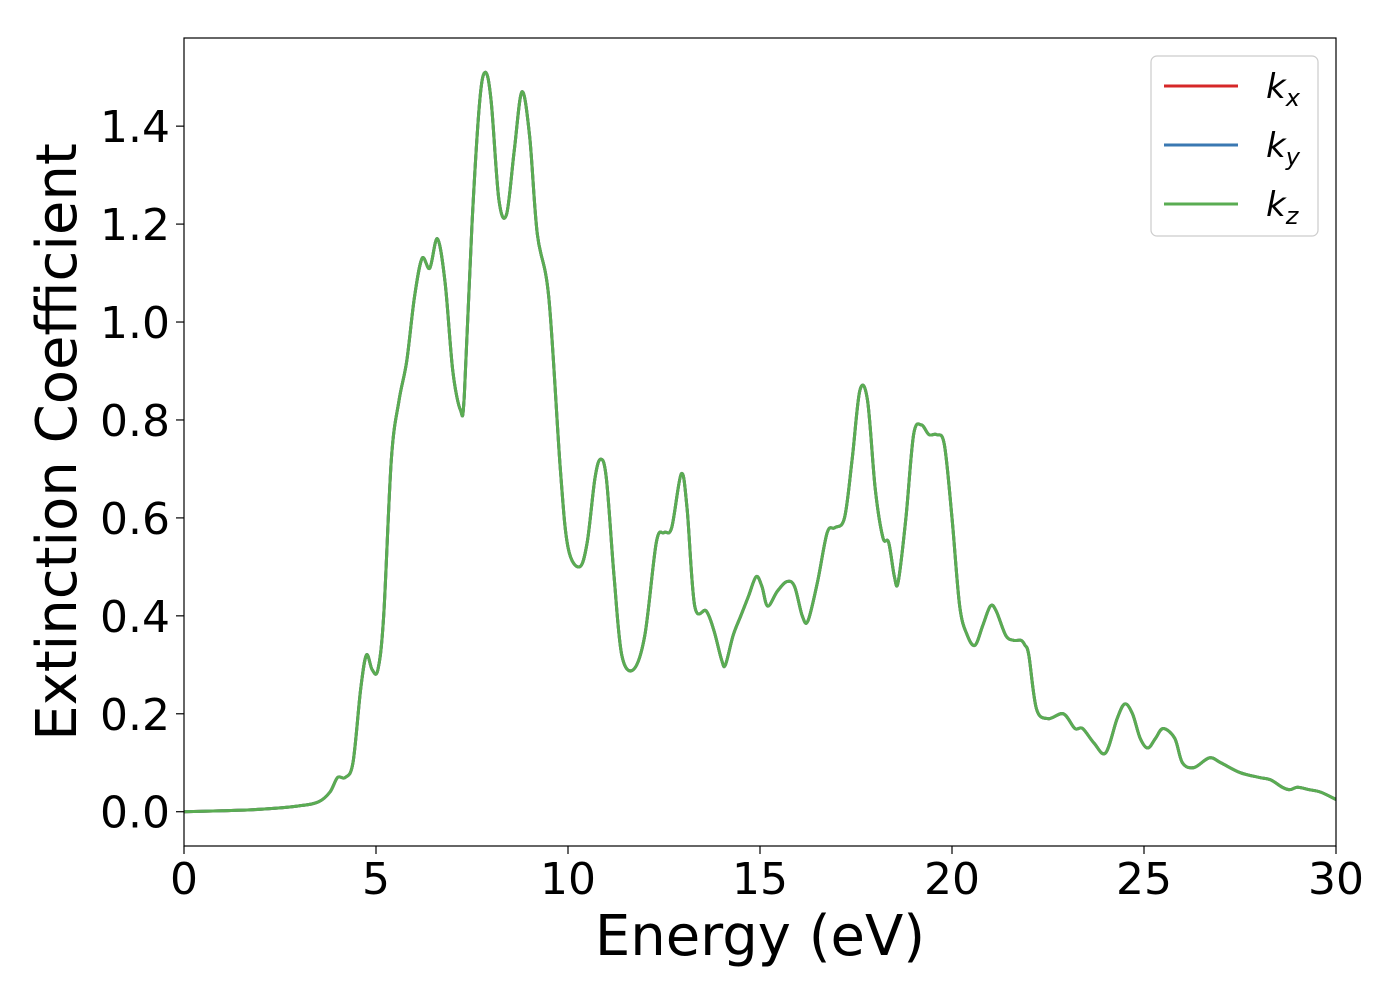 This screenshot has height=1000, width=1400. Describe the element at coordinates (760, 879) in the screenshot. I see `x-tick-label: 15` at that location.